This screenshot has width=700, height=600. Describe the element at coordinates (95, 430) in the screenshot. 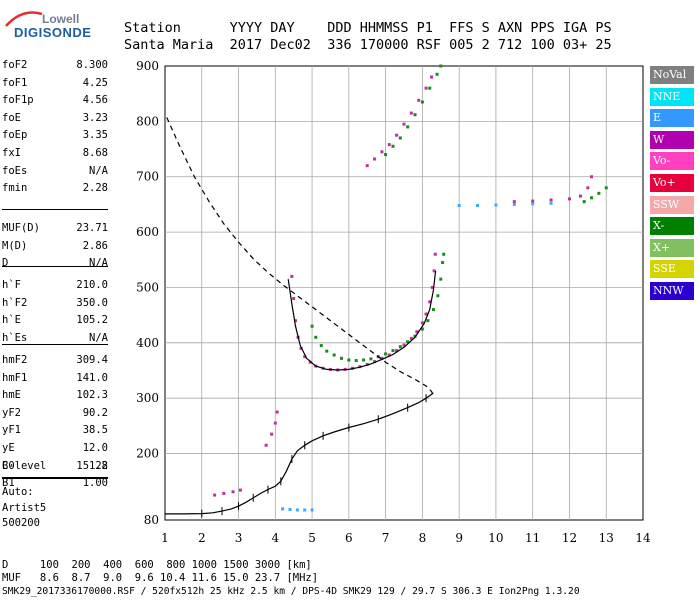

I see `param-value: 38.5` at that location.